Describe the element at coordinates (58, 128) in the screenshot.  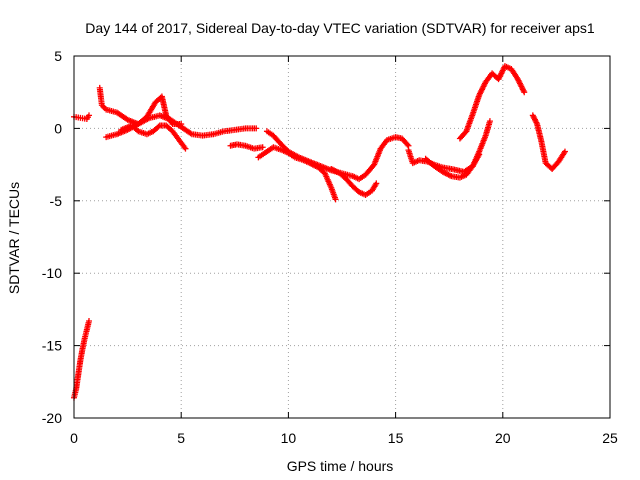
I see `y-tick-label: 0` at that location.